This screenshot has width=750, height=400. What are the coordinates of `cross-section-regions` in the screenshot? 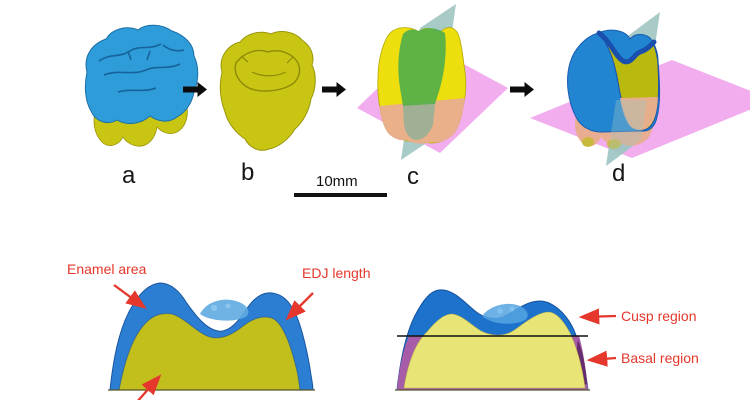 It's located at (492, 340).